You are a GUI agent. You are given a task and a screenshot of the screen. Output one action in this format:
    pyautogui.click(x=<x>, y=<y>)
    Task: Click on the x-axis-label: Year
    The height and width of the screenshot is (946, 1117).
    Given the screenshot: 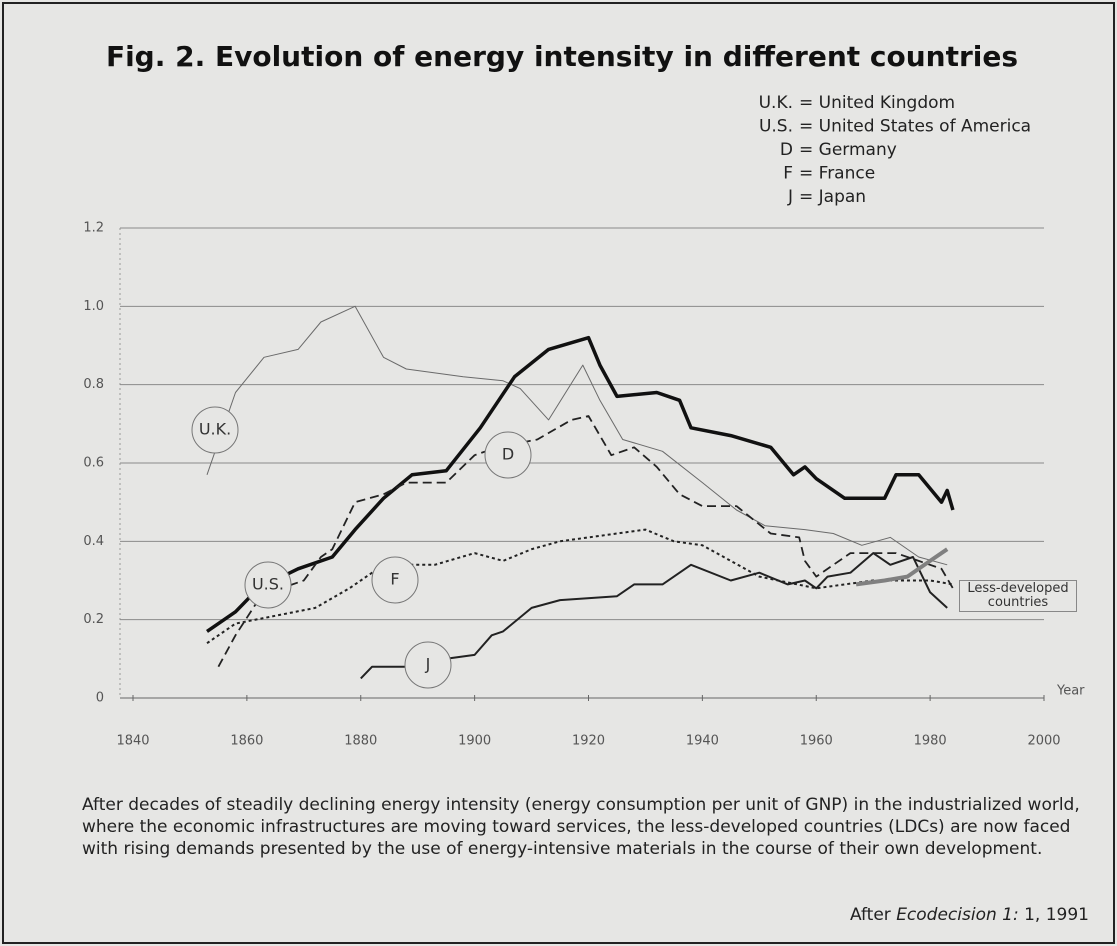 What is the action you would take?
    pyautogui.click(x=1070, y=691)
    